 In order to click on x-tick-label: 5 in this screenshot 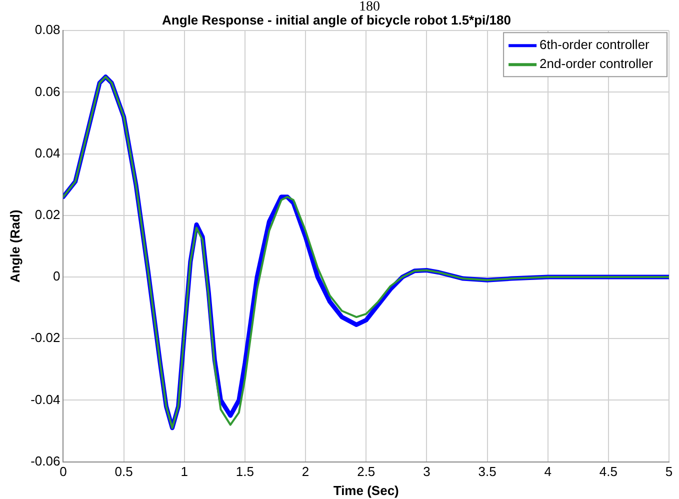, I will do `click(669, 472)`.